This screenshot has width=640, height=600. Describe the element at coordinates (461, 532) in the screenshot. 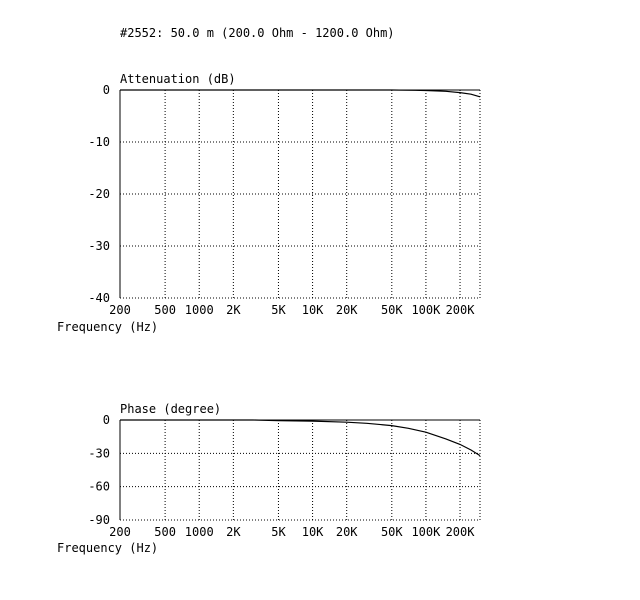

I see `phase-xtick-label-9: 200K` at that location.